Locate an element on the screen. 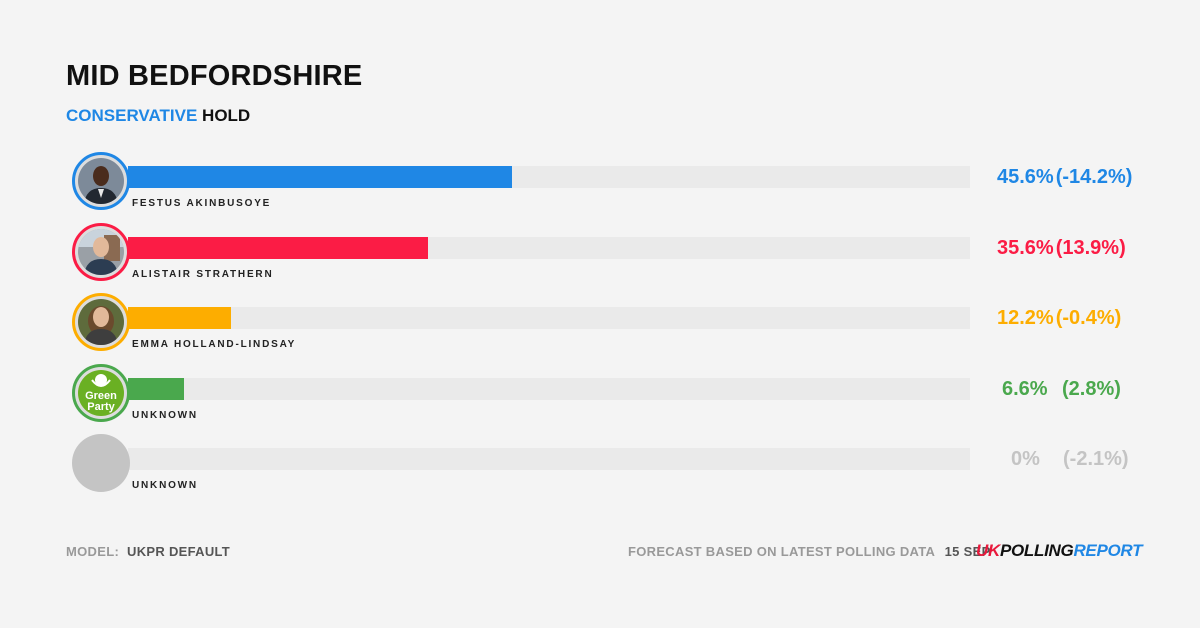 The width and height of the screenshot is (1200, 628). logo-report: REPORT is located at coordinates (1108, 550).